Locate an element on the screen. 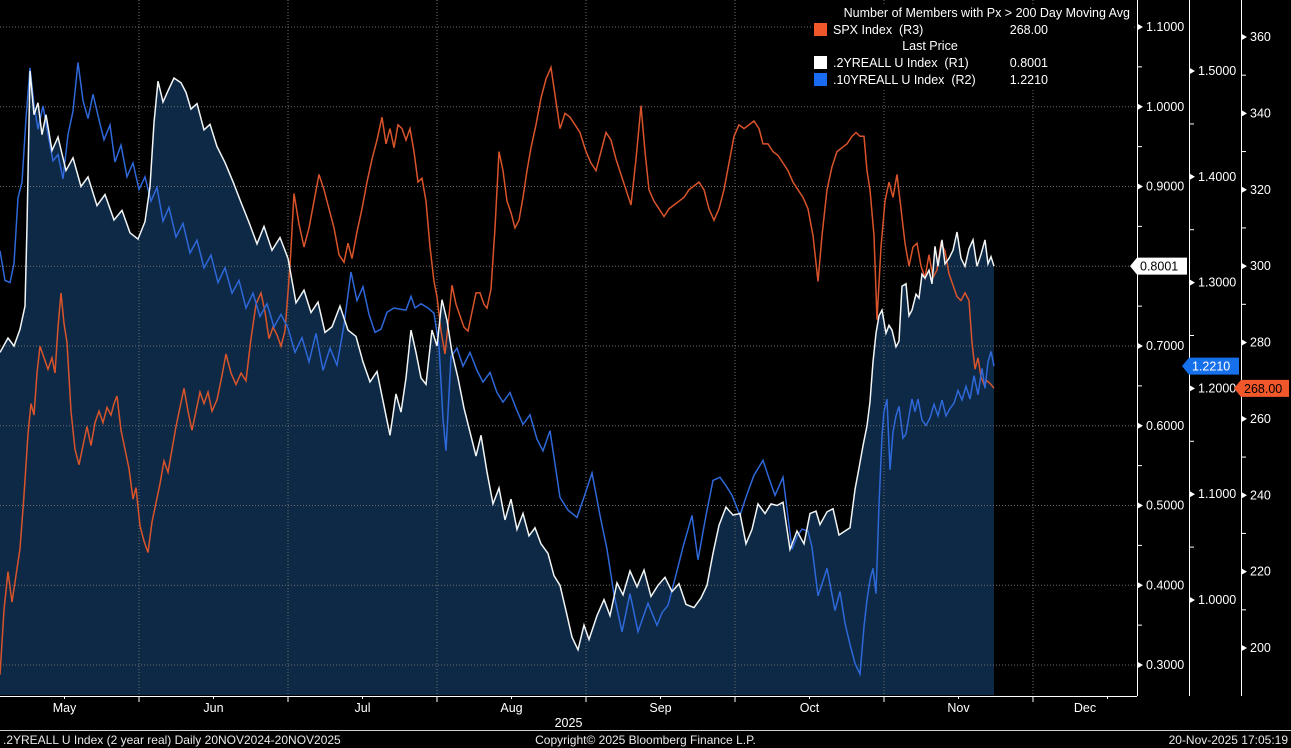 The height and width of the screenshot is (748, 1291). axis-r3-tick-label: 300 is located at coordinates (1260, 266).